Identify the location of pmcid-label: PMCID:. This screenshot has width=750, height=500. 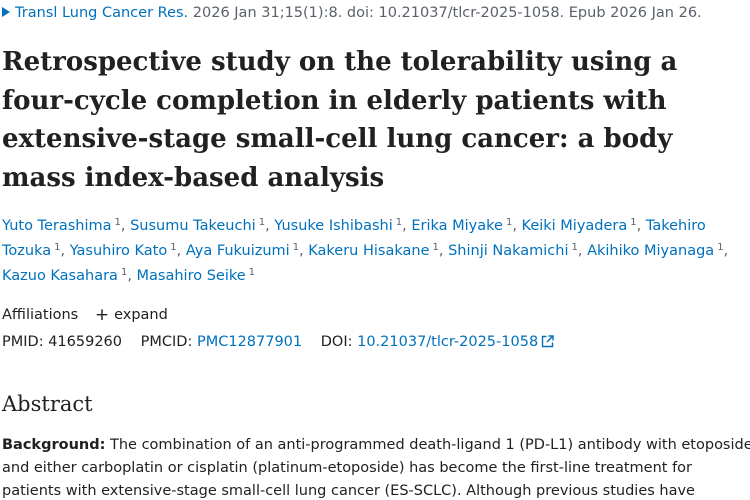
(166, 342).